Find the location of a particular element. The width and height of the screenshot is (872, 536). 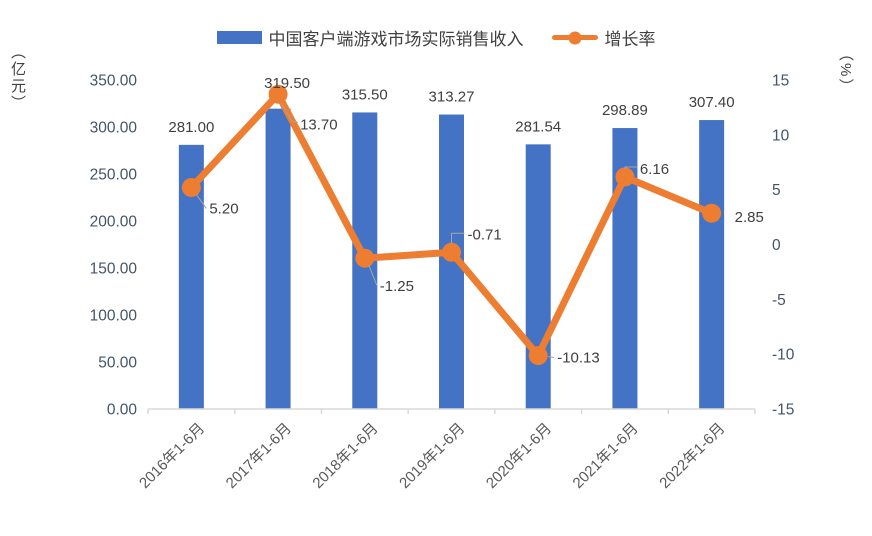

line-series-dot is located at coordinates (574, 37).